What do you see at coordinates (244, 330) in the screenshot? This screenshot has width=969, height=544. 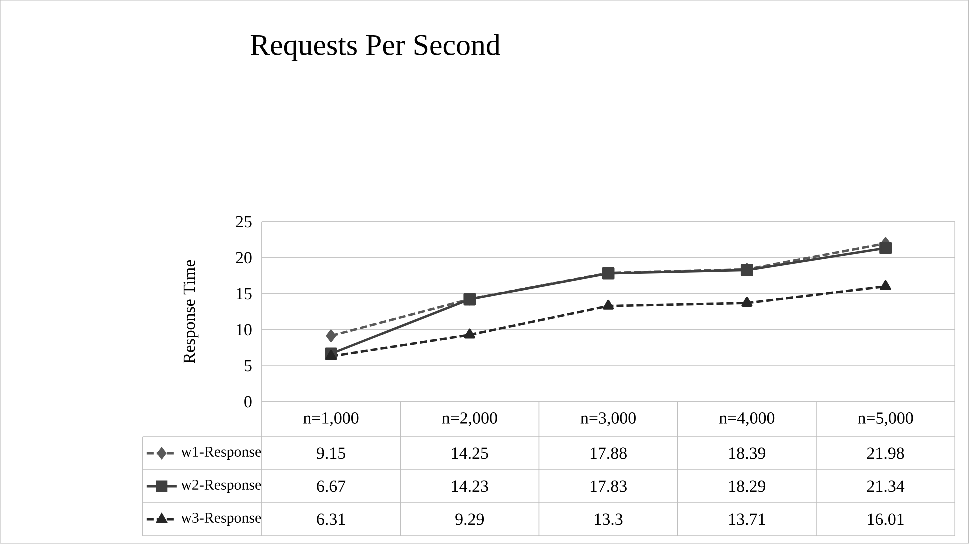 I see `y-tick-label: 10` at bounding box center [244, 330].